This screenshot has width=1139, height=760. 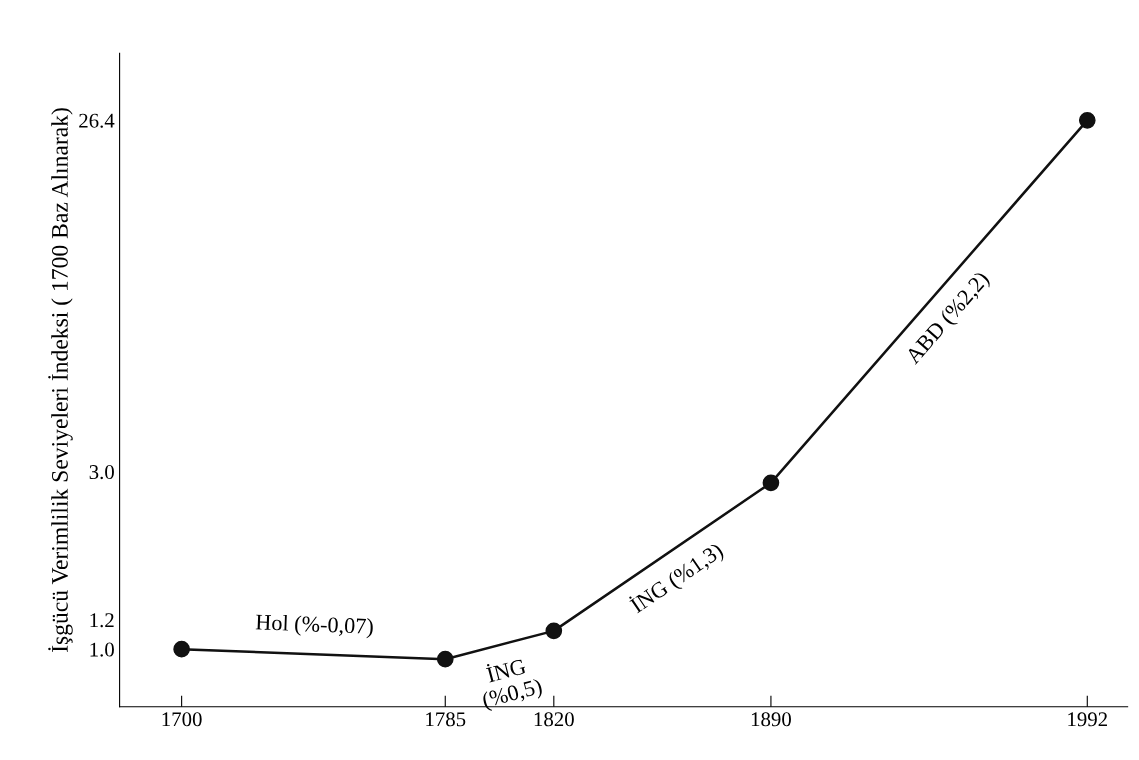 What do you see at coordinates (314, 626) in the screenshot?
I see `annotation: Hol (%-0,07)` at bounding box center [314, 626].